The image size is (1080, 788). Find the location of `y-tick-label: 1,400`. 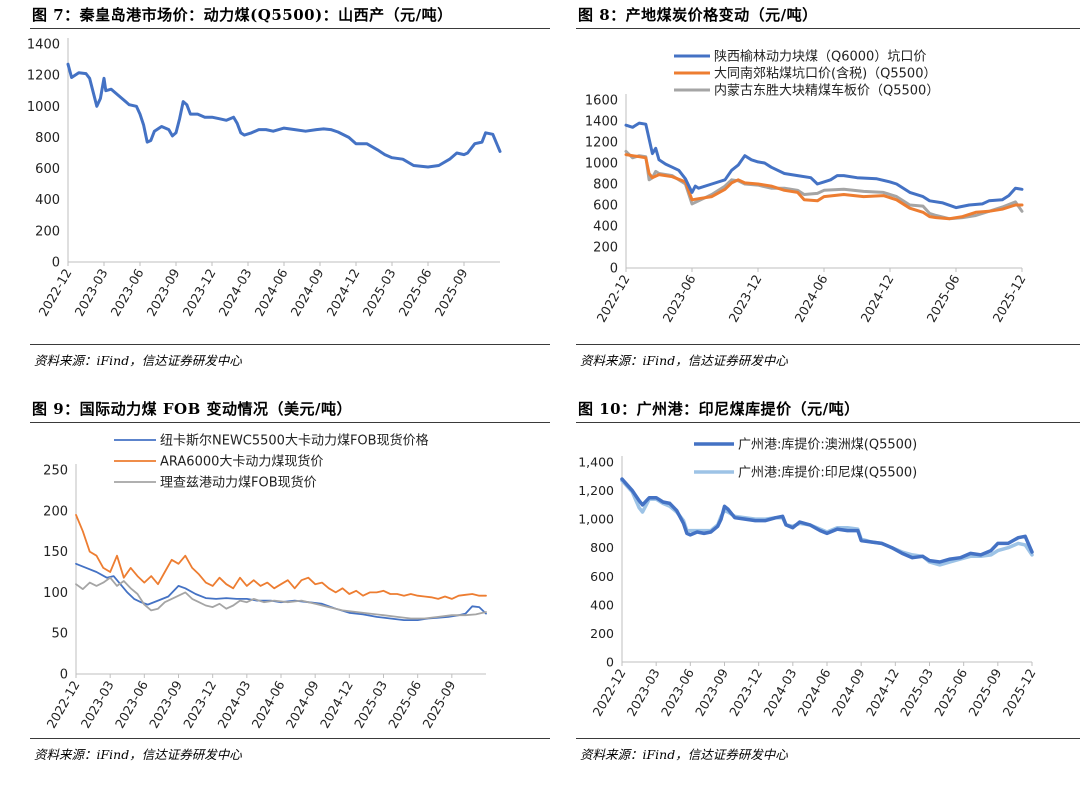

y-tick-label: 1,400 is located at coordinates (596, 462).